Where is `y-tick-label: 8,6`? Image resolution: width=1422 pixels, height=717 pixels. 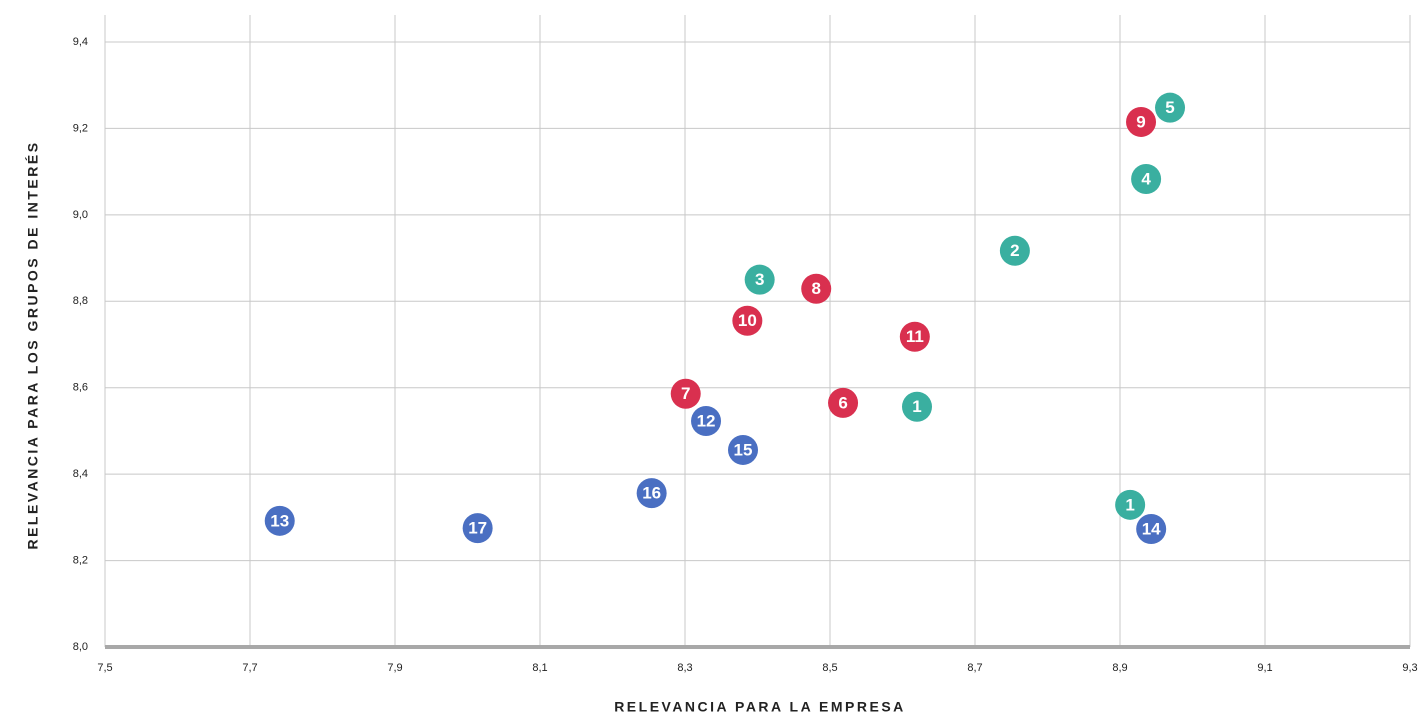 y-tick-label: 8,6 is located at coordinates (80, 388).